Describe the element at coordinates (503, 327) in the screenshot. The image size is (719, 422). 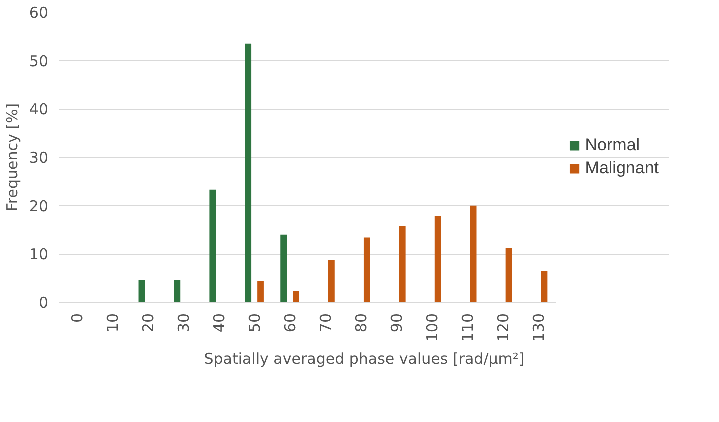
I see `x-tick-label: 120` at that location.